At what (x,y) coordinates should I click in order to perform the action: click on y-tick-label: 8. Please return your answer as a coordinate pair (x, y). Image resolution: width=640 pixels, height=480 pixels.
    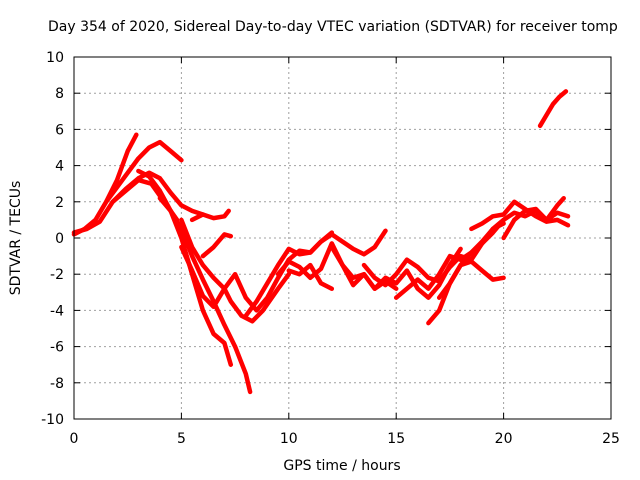
    Looking at the image, I should click on (59, 94).